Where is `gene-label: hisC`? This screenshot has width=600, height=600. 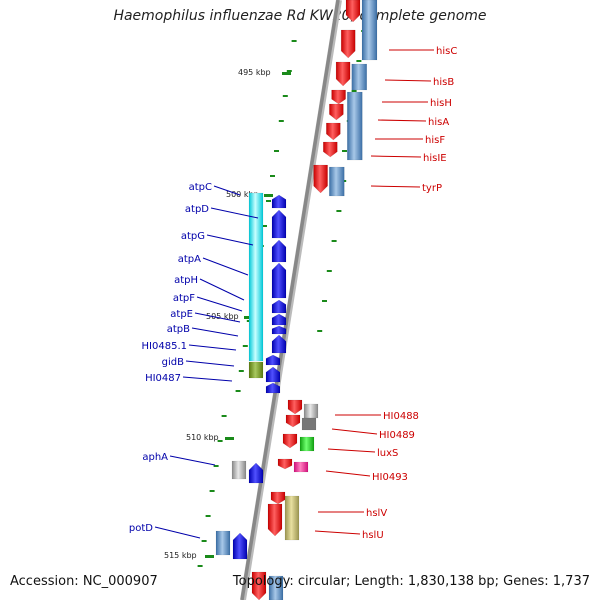 gene-label: hisC is located at coordinates (446, 51).